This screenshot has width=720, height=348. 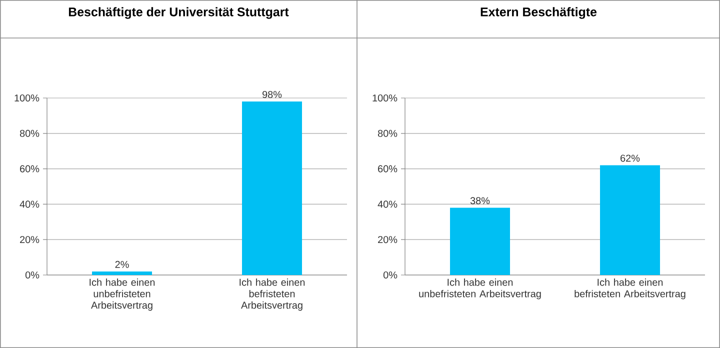 I want to click on data-label: 2%, so click(x=122, y=264).